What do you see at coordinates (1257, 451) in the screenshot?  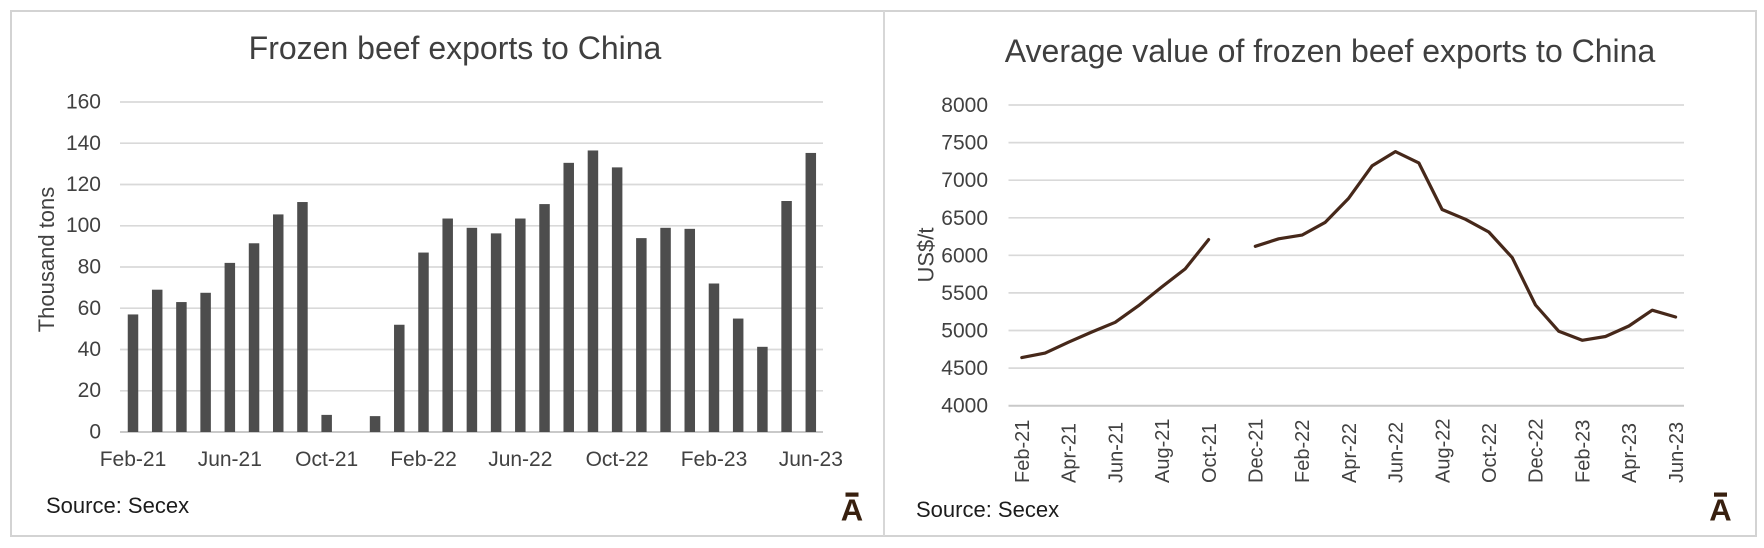 I see `svg-text: Dec-21` at bounding box center [1257, 451].